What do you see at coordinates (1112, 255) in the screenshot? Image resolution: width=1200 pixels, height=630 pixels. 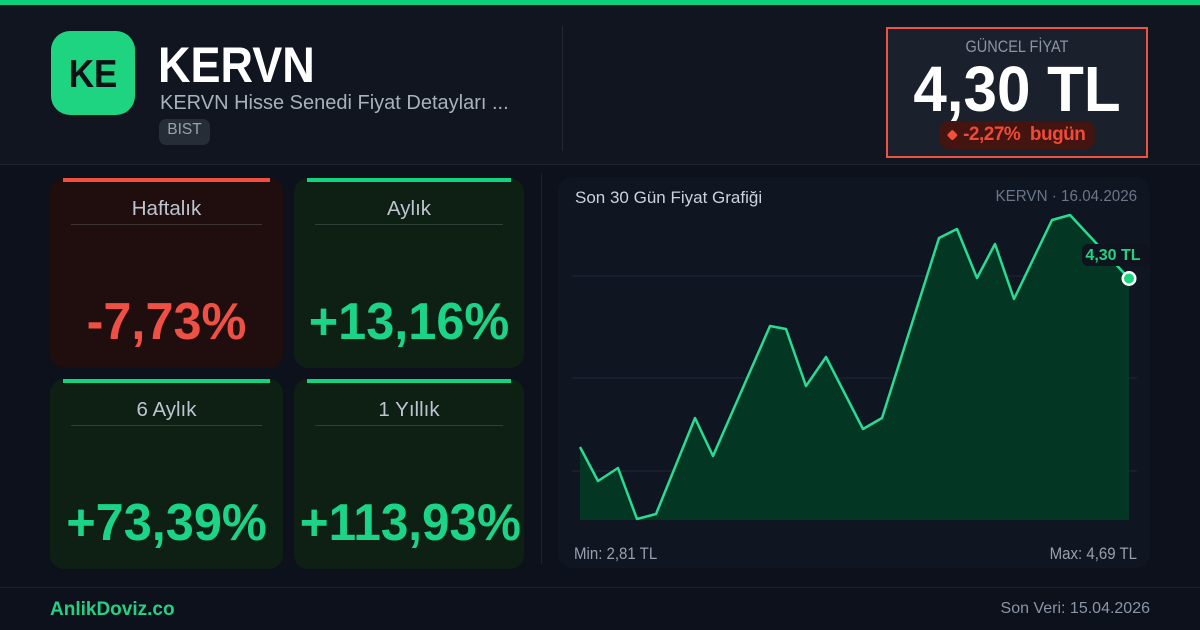 I see `svg-text: 4,30 TL` at bounding box center [1112, 255].